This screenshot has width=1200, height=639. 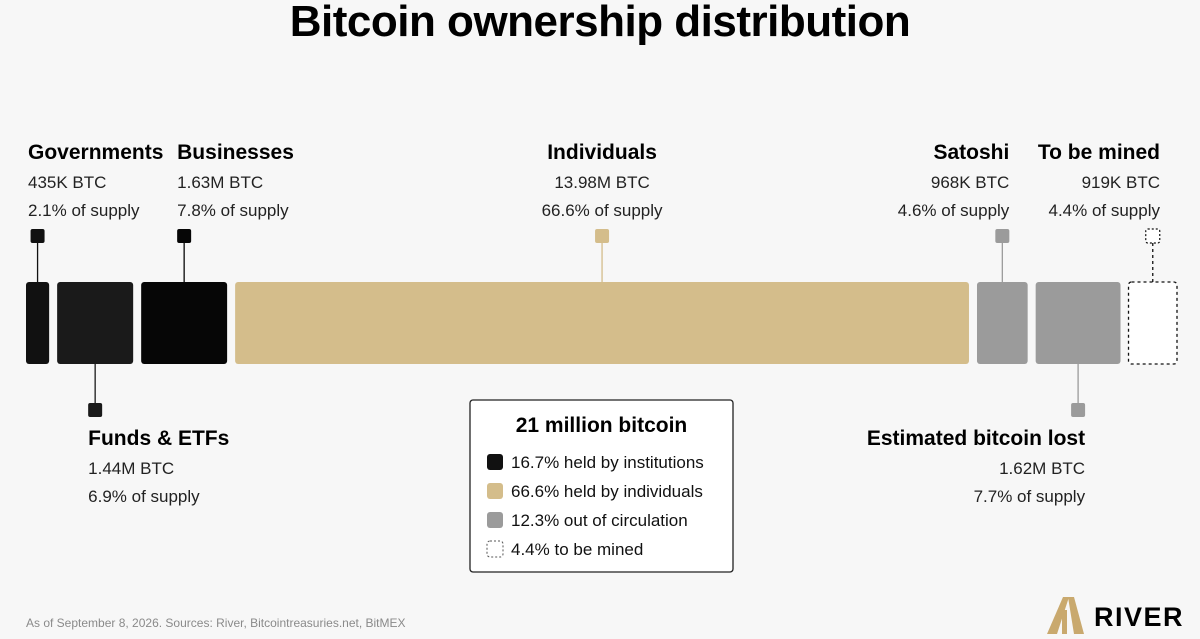 What do you see at coordinates (1121, 182) in the screenshot?
I see `label-amount-to-be-mined: 919K BTC` at bounding box center [1121, 182].